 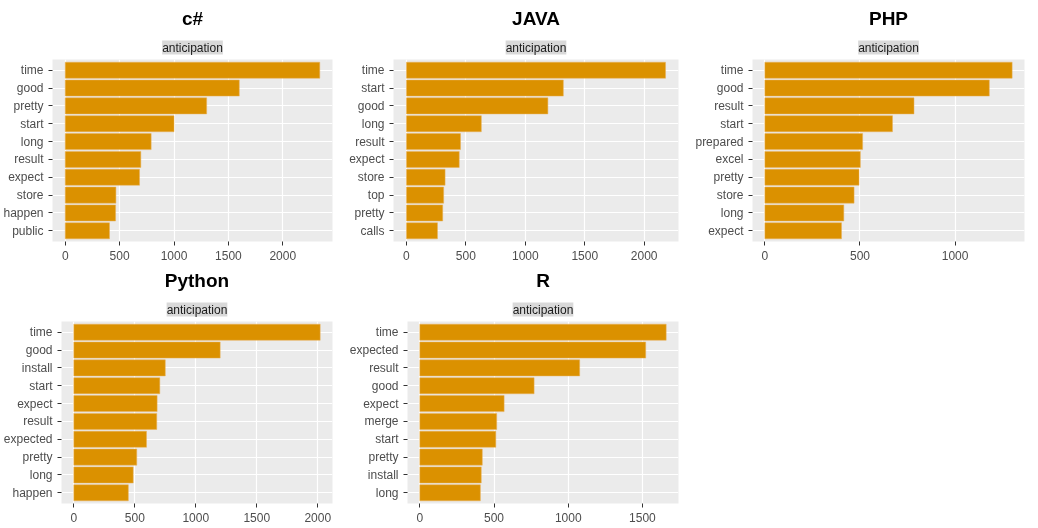 I want to click on y-tick-label: calls, so click(x=372, y=230).